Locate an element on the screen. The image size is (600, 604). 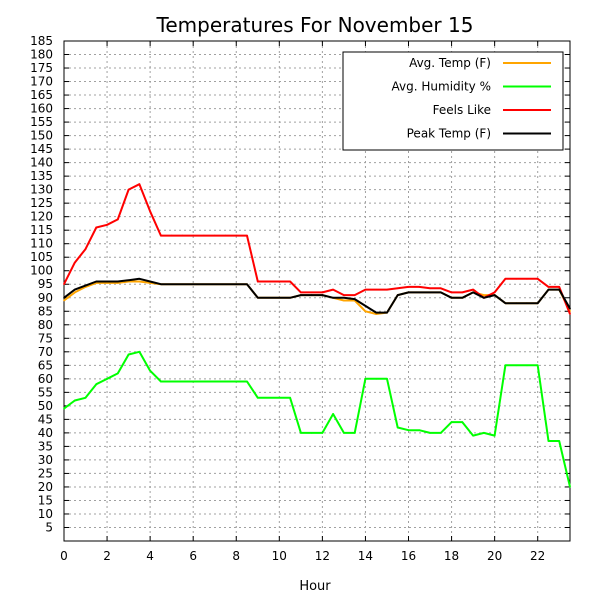
y-tick-label: 75 is located at coordinates (45, 338).